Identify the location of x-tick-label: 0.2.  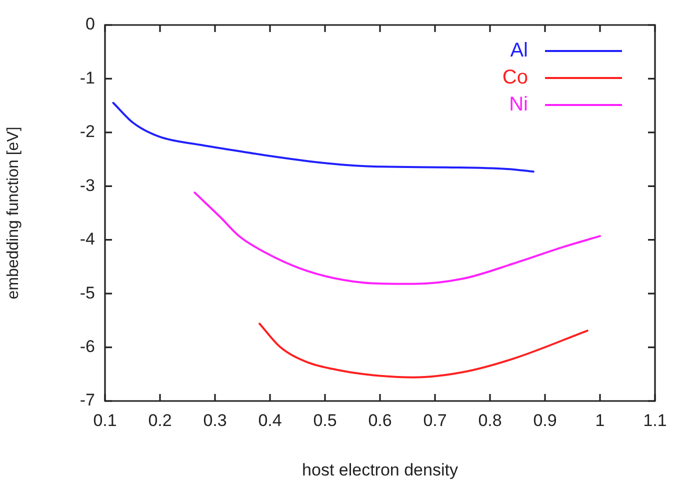
(160, 420).